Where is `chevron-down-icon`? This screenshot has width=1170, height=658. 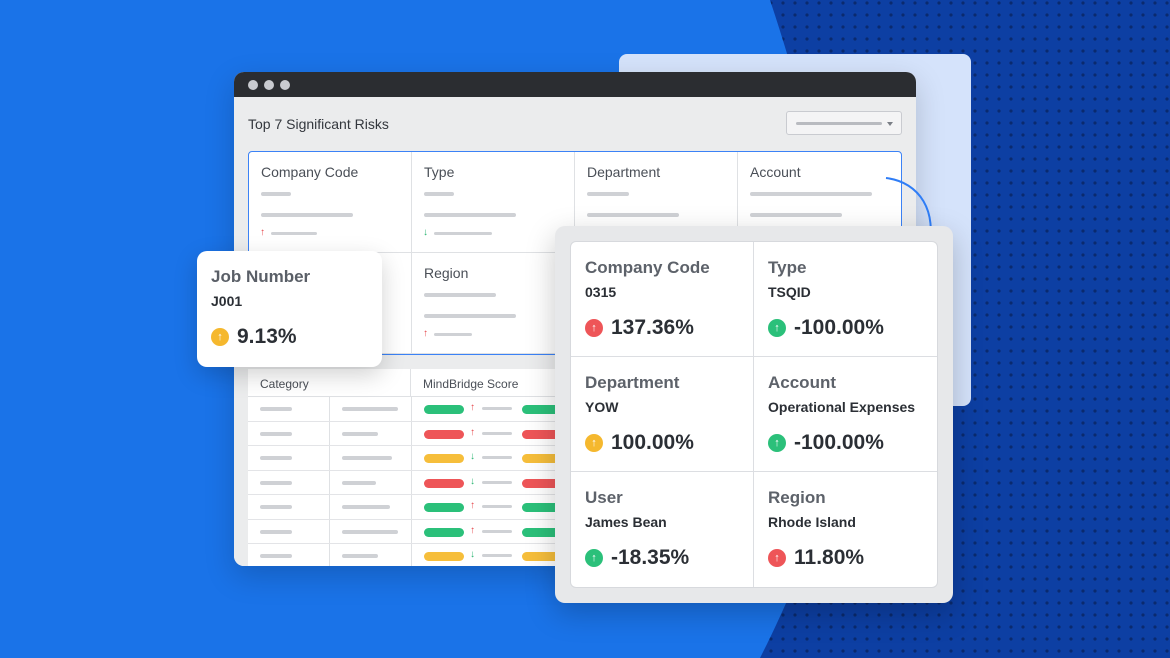
chevron-down-icon is located at coordinates (890, 124).